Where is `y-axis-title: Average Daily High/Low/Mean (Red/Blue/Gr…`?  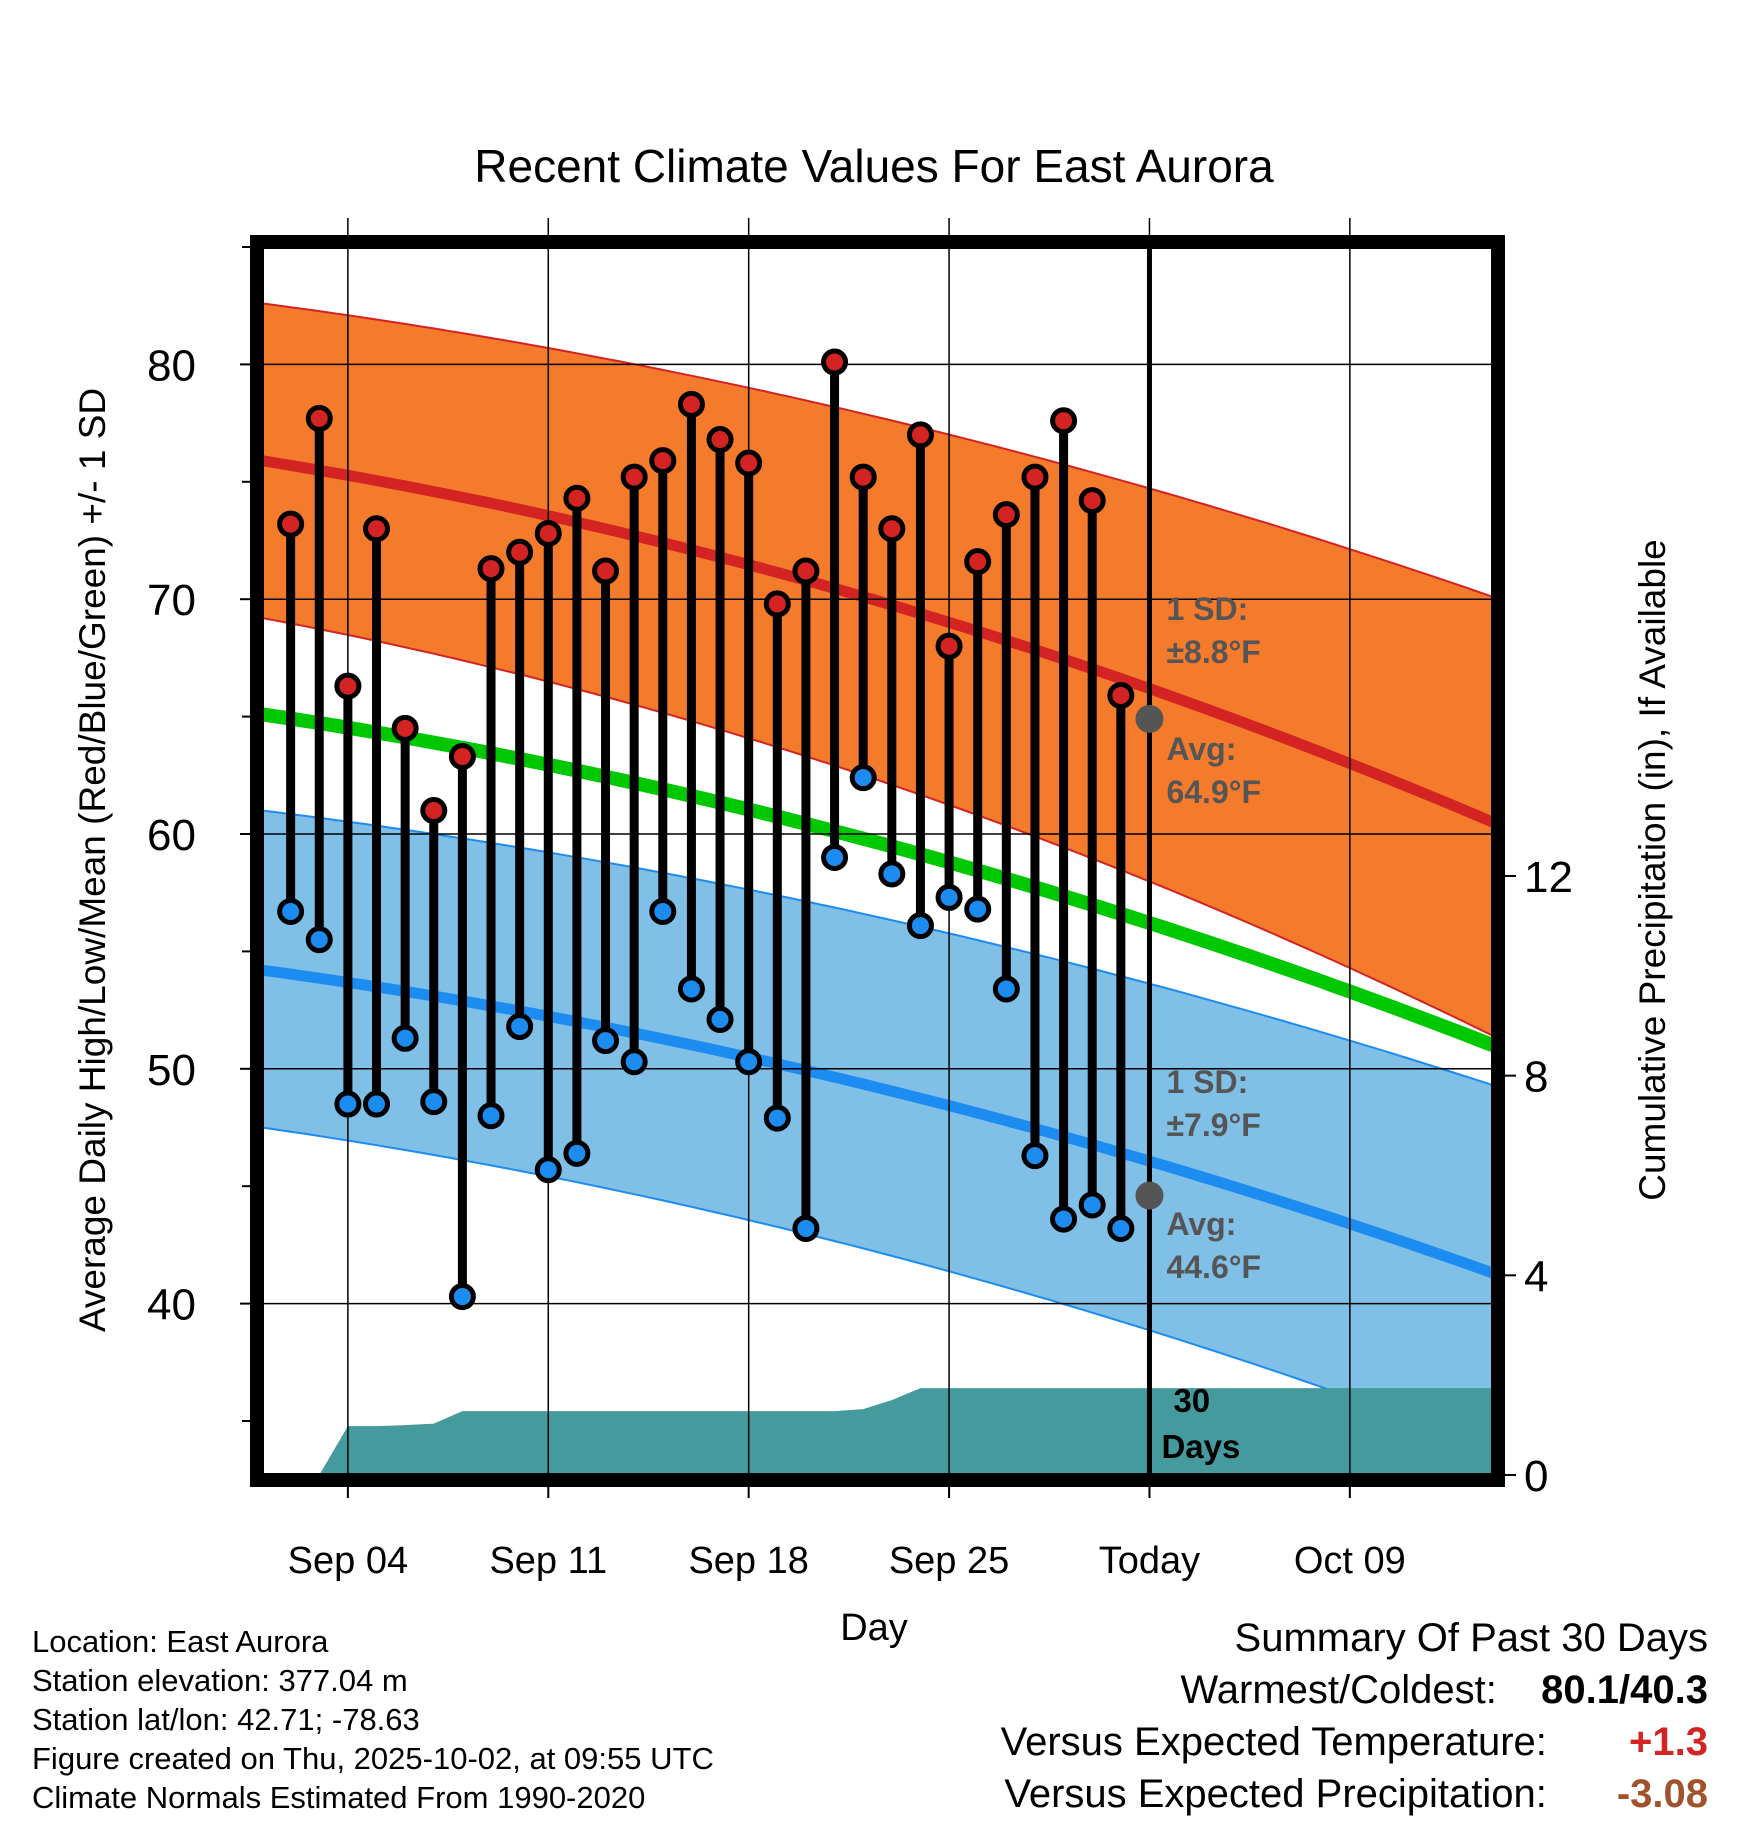 y-axis-title: Average Daily High/Low/Mean (Red/Blue/Gr… is located at coordinates (92, 860).